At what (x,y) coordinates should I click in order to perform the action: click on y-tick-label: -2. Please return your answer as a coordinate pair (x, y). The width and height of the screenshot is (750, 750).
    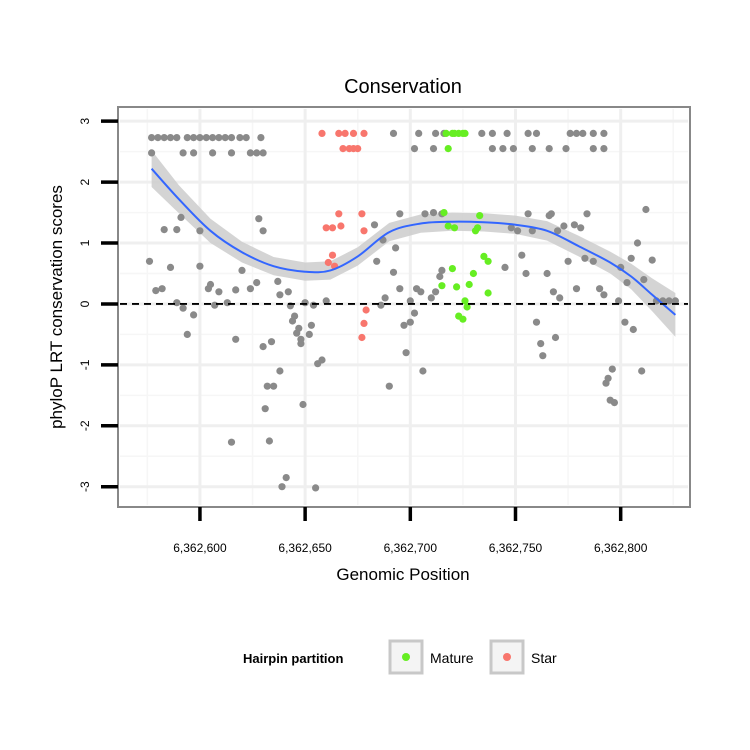
    Looking at the image, I should click on (85, 425).